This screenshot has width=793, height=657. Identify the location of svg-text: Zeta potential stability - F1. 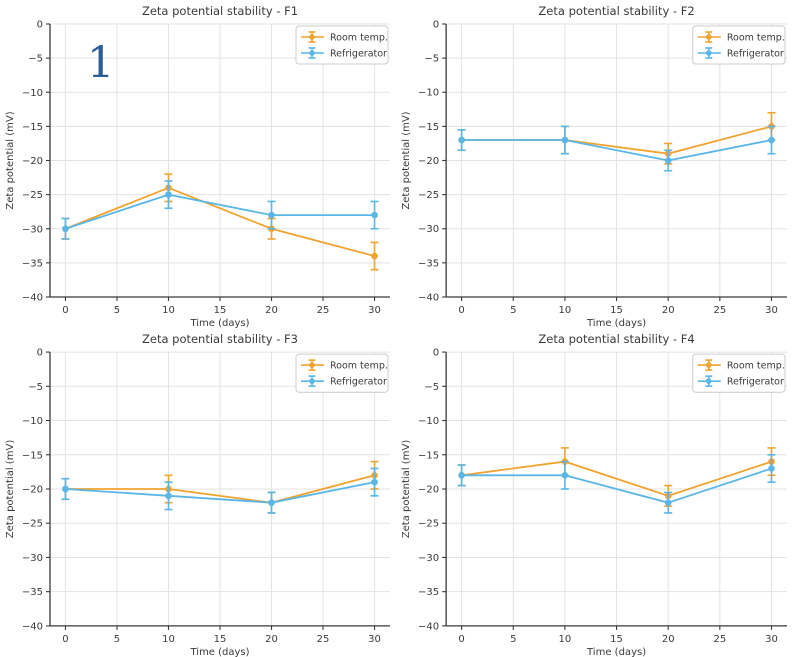
(220, 11).